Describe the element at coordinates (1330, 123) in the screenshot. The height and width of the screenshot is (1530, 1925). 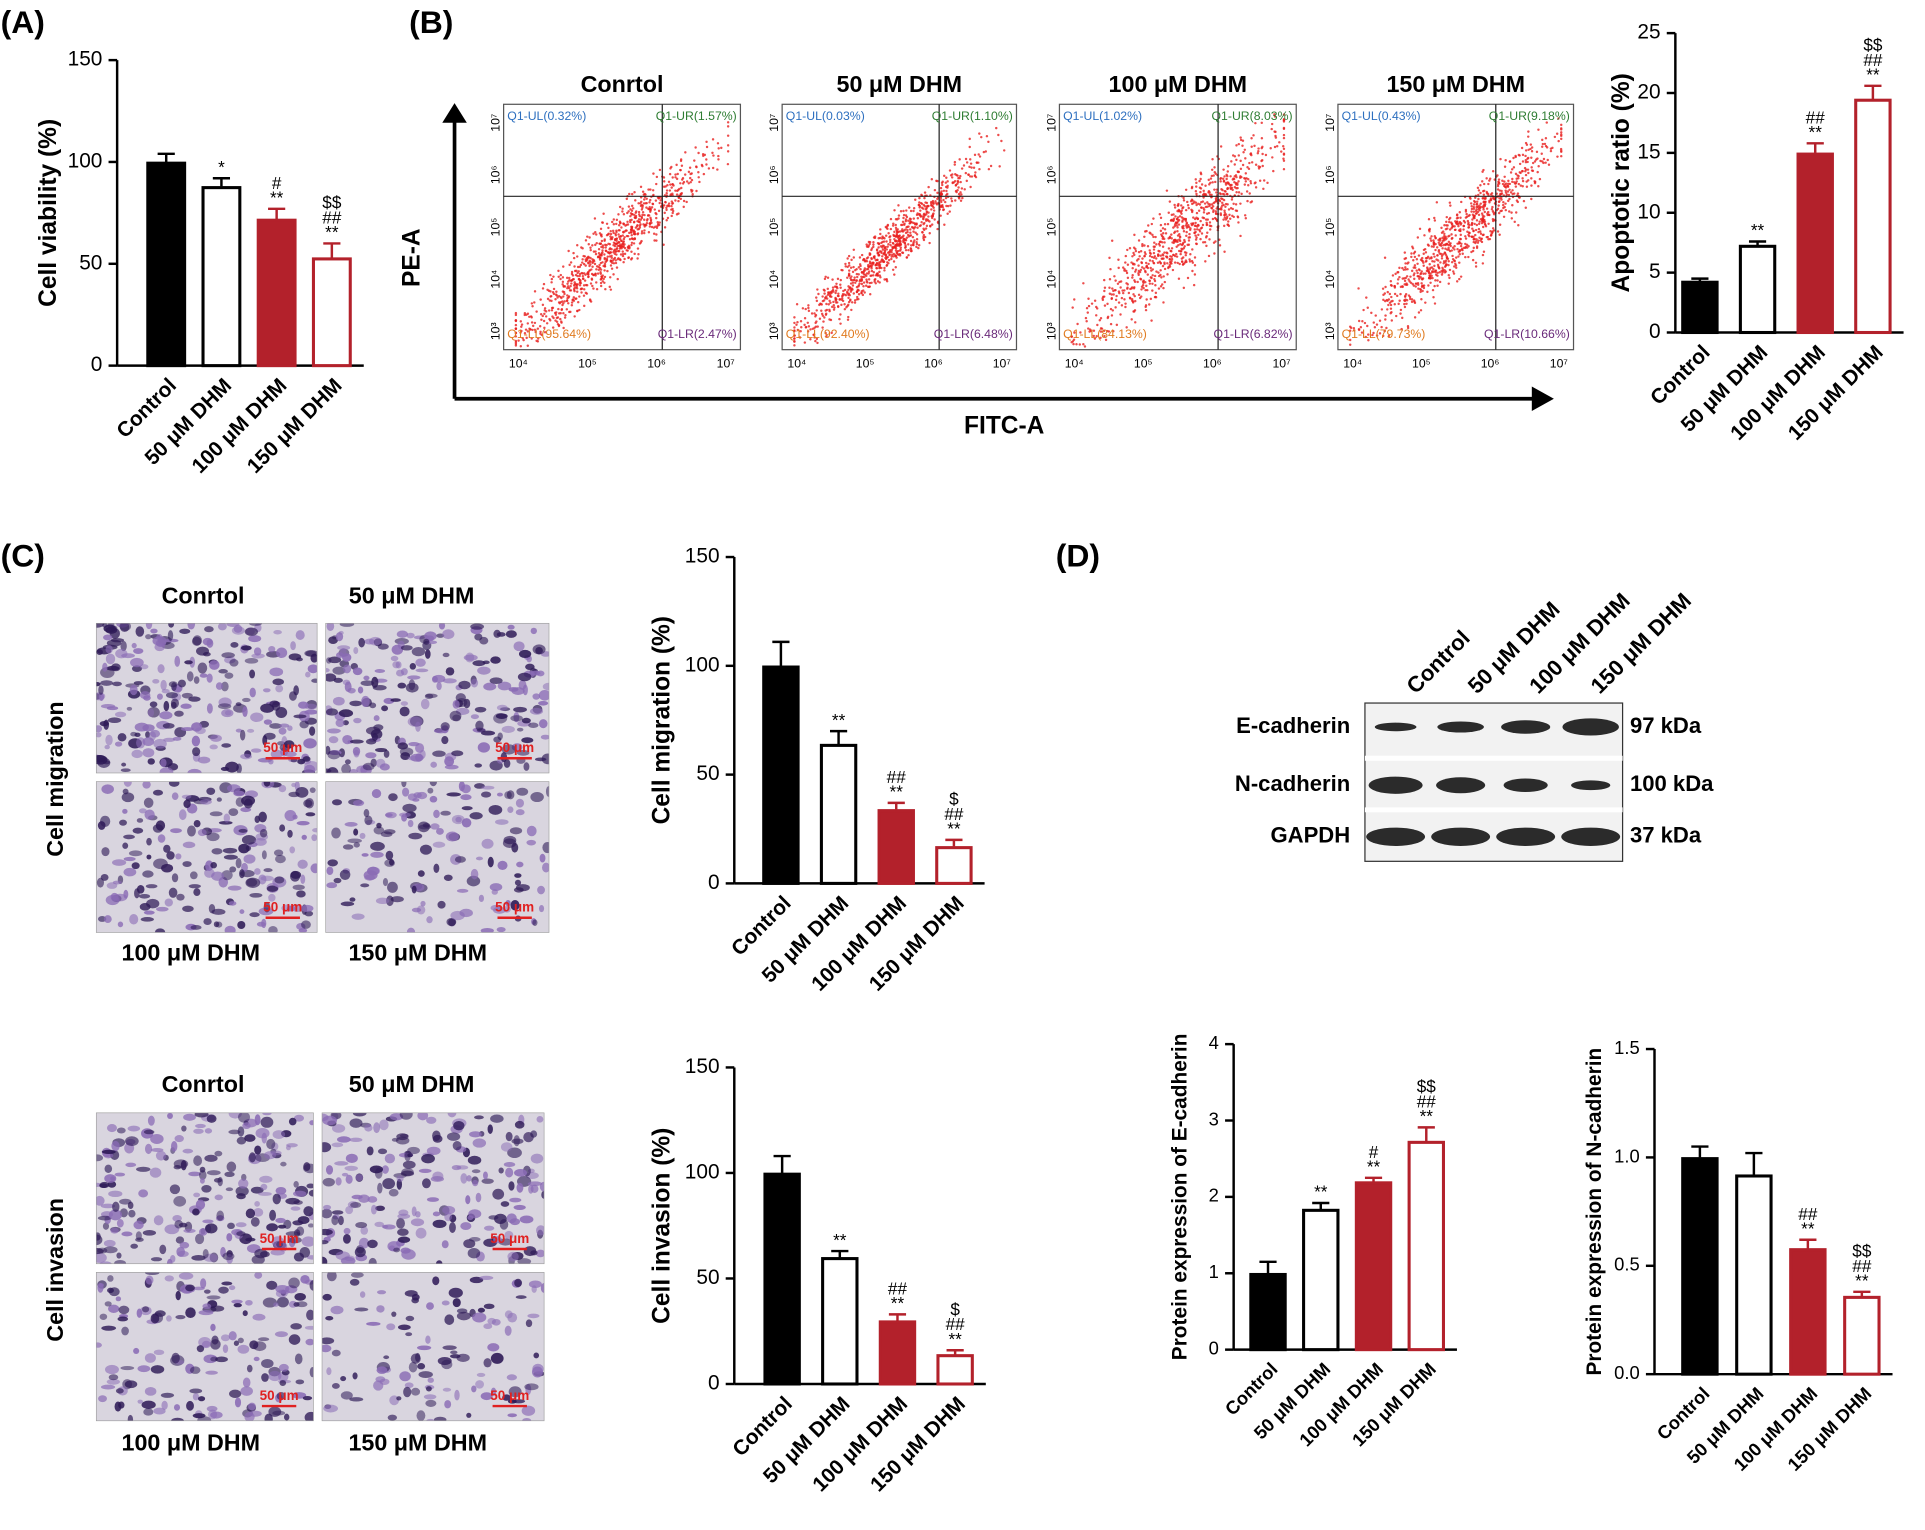
I see `flow-y-tick: 10⁷` at that location.